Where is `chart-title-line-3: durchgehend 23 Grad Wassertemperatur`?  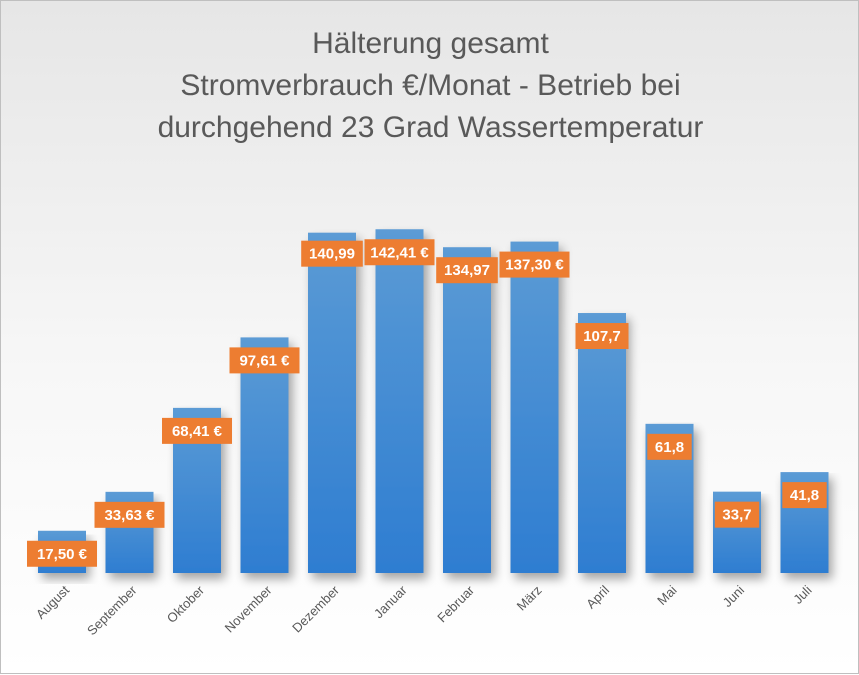
chart-title-line-3: durchgehend 23 Grad Wassertemperatur is located at coordinates (430, 127).